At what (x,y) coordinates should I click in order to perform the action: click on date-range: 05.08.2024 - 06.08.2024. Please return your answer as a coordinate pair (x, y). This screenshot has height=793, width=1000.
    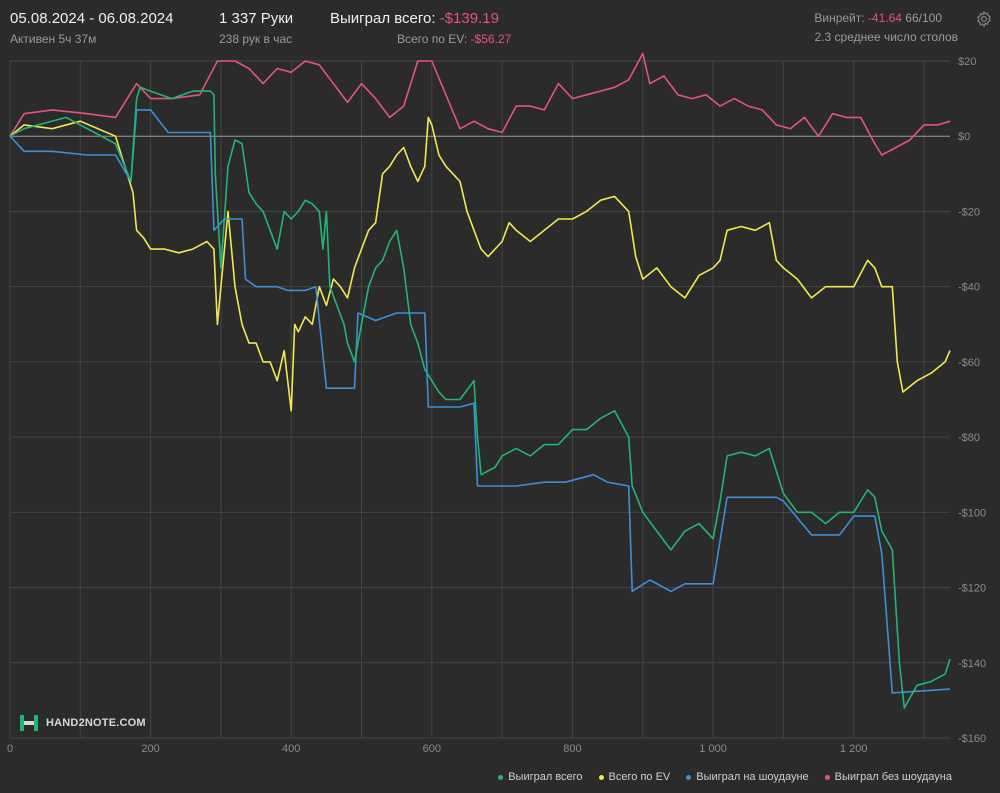
    Looking at the image, I should click on (92, 18).